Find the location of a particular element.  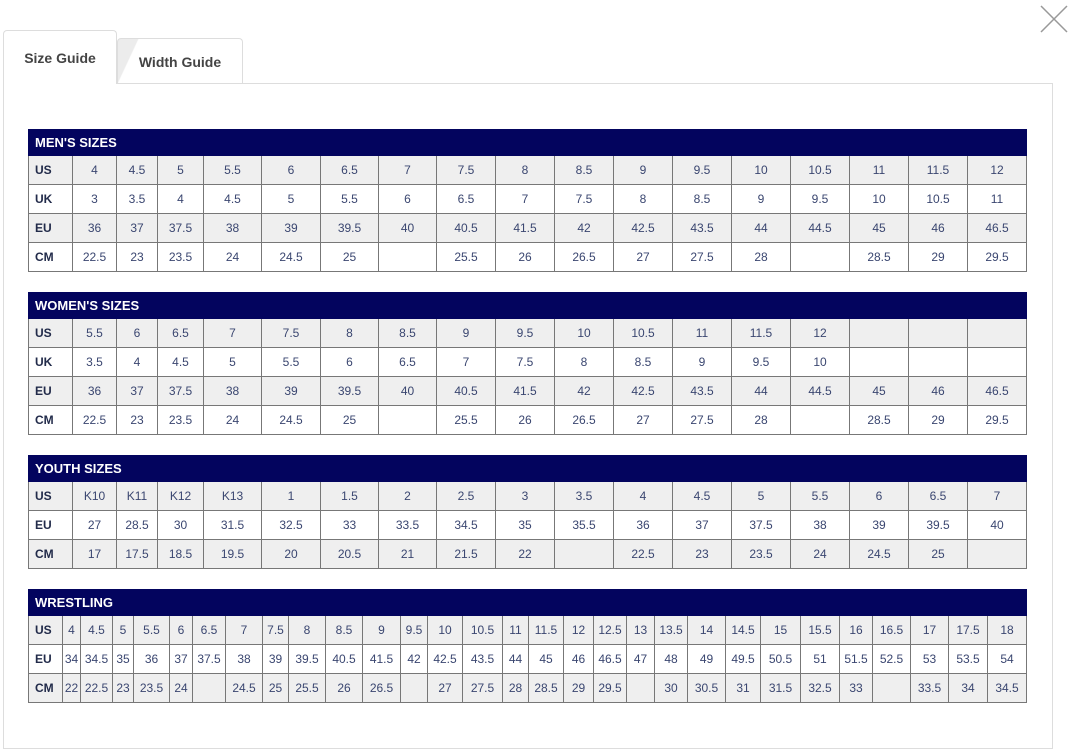

size-cell: 10.5 is located at coordinates (643, 333).